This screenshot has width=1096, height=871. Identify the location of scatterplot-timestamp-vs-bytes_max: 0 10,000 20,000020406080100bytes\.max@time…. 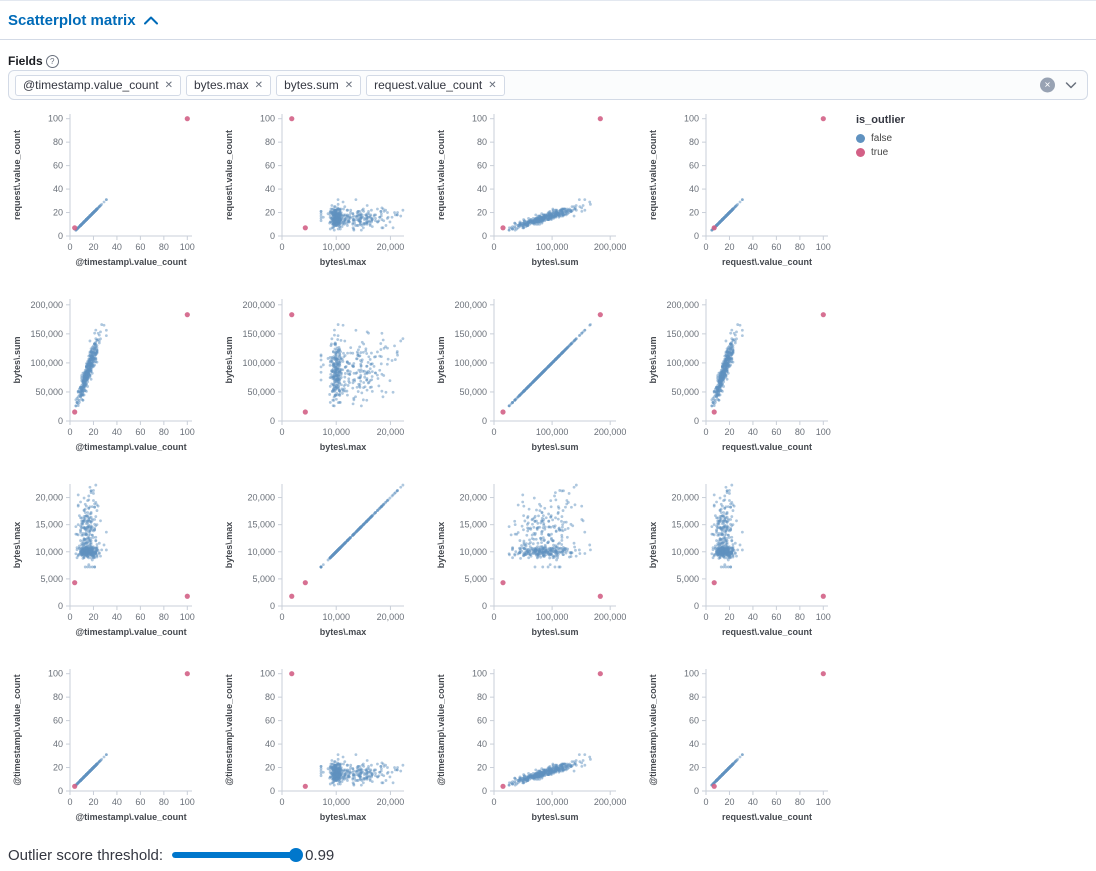
(326, 753).